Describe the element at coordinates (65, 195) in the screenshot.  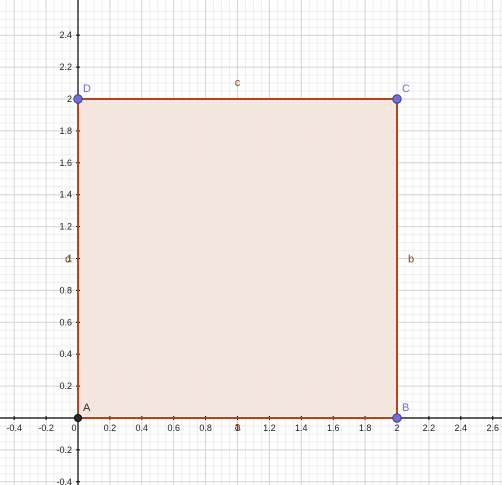
I see `y-tick-label: 1.4` at that location.